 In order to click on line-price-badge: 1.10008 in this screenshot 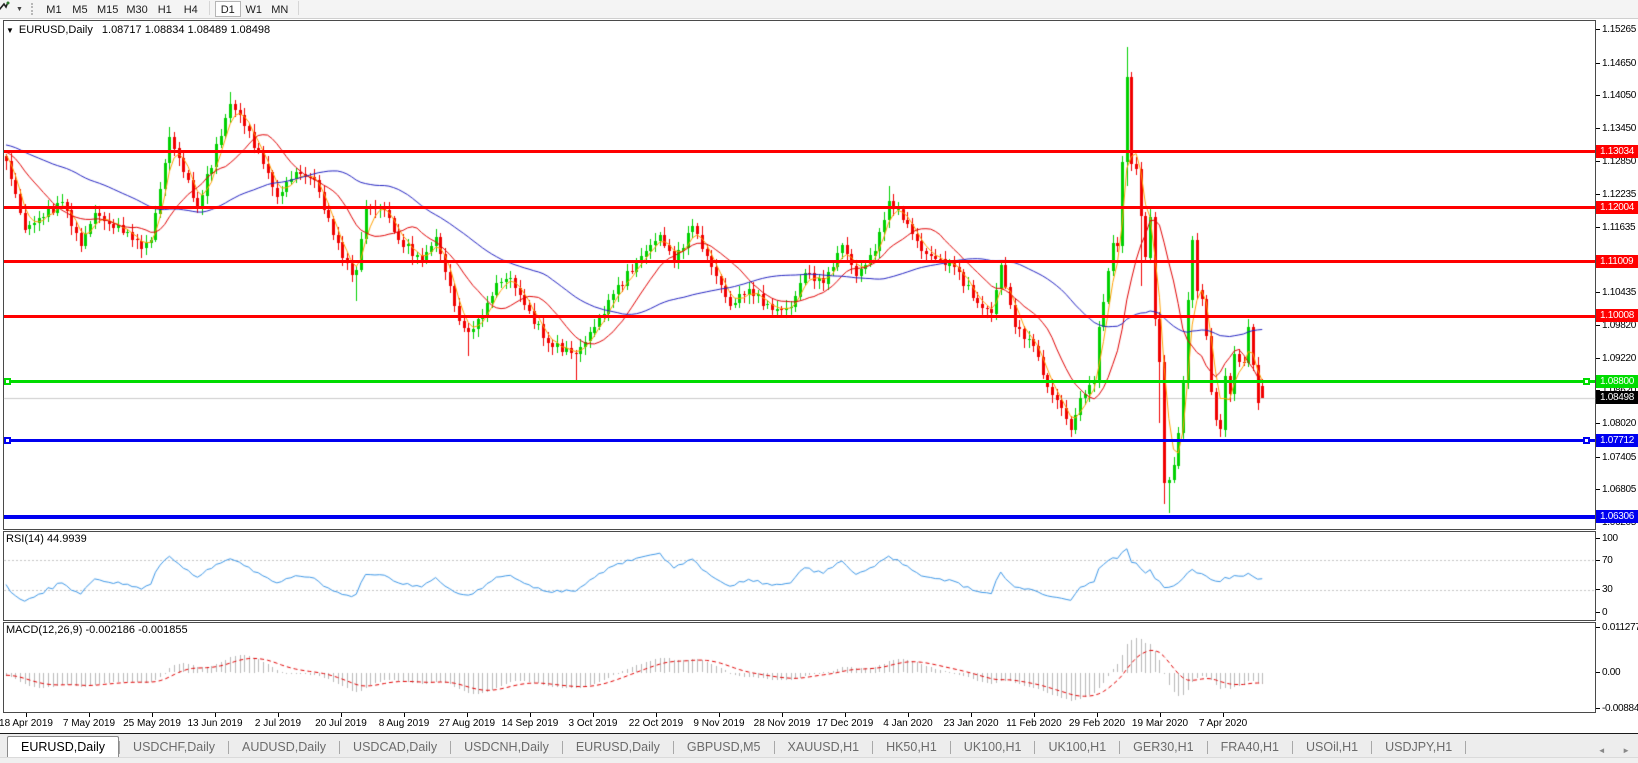, I will do `click(1617, 316)`.